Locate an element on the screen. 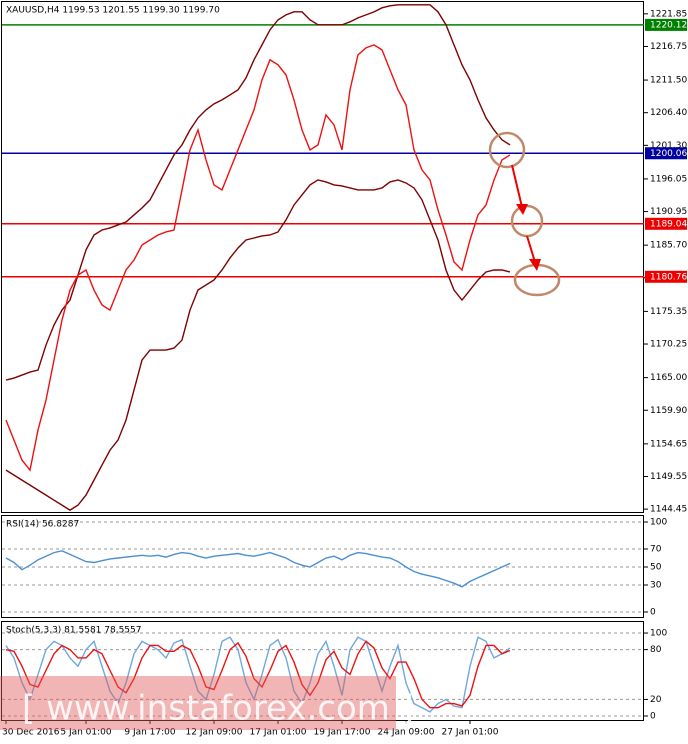 This screenshot has height=744, width=688. y-tick-label: 1154.65 is located at coordinates (668, 444).